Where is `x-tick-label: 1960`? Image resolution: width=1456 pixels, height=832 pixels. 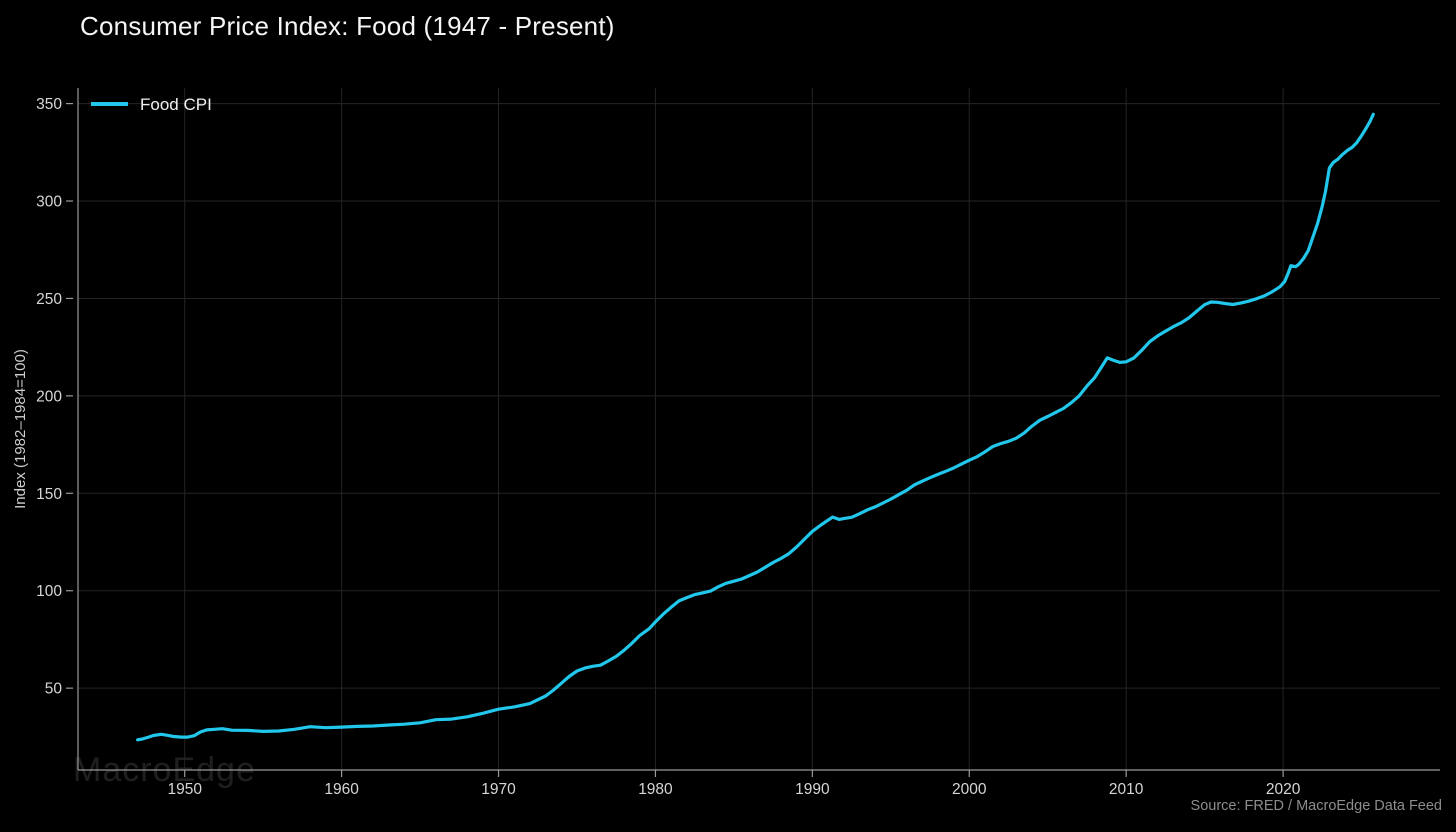 x-tick-label: 1960 is located at coordinates (341, 789).